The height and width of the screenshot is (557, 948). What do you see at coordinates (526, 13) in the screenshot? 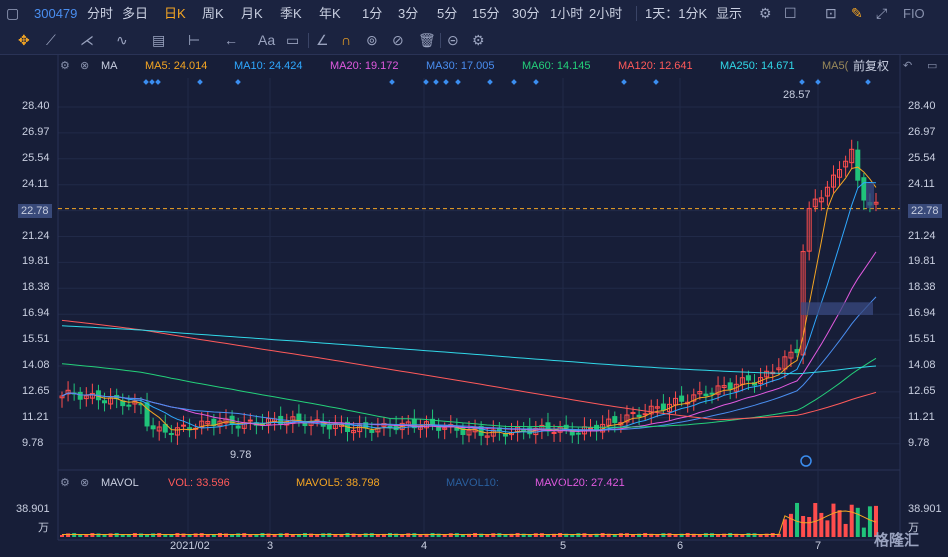
I see `period-30min: 30分` at bounding box center [526, 13].